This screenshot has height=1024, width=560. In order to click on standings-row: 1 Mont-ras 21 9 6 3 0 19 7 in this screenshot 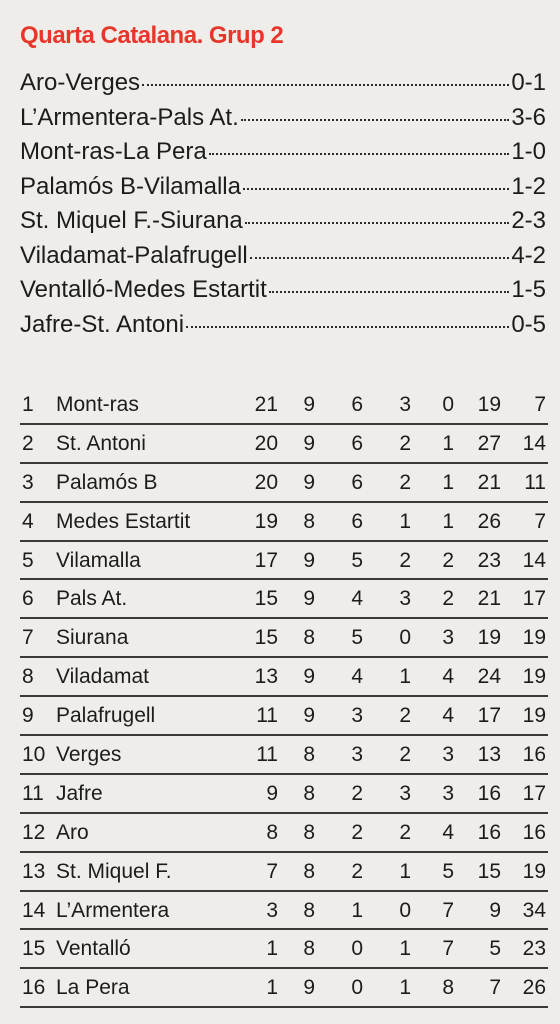, I will do `click(284, 405)`.